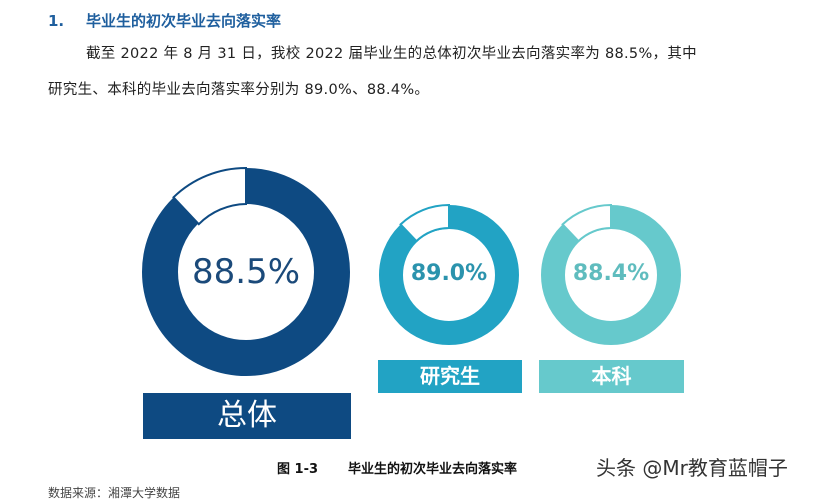 This screenshot has height=501, width=813. I want to click on donut-undergraduate-value: 88.4%, so click(611, 273).